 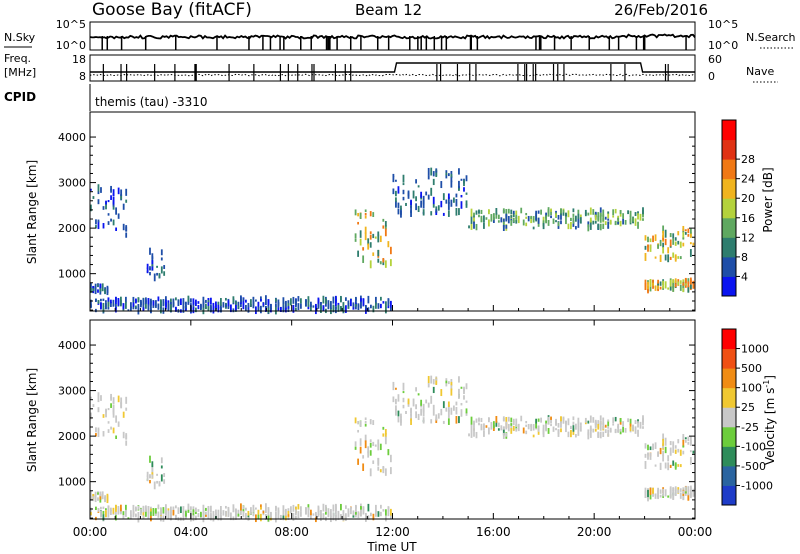 I want to click on freq-series-line, so click(x=392, y=67).